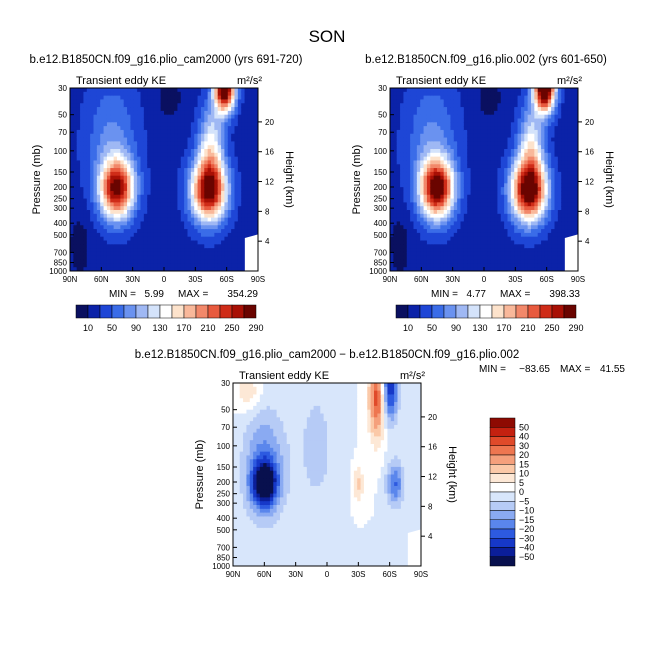 The height and width of the screenshot is (654, 654). I want to click on pressure-tick-label: 400, so click(61, 223).